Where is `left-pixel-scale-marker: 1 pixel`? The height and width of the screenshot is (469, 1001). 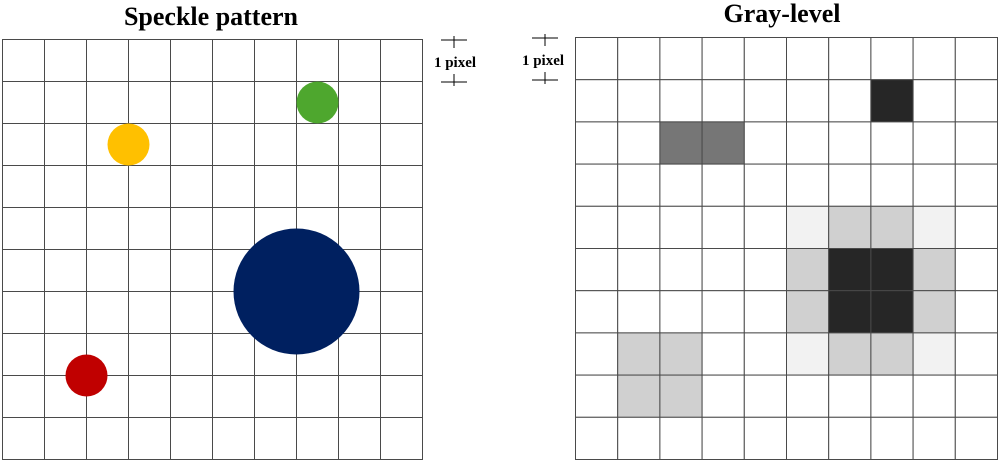
left-pixel-scale-marker: 1 pixel is located at coordinates (455, 61).